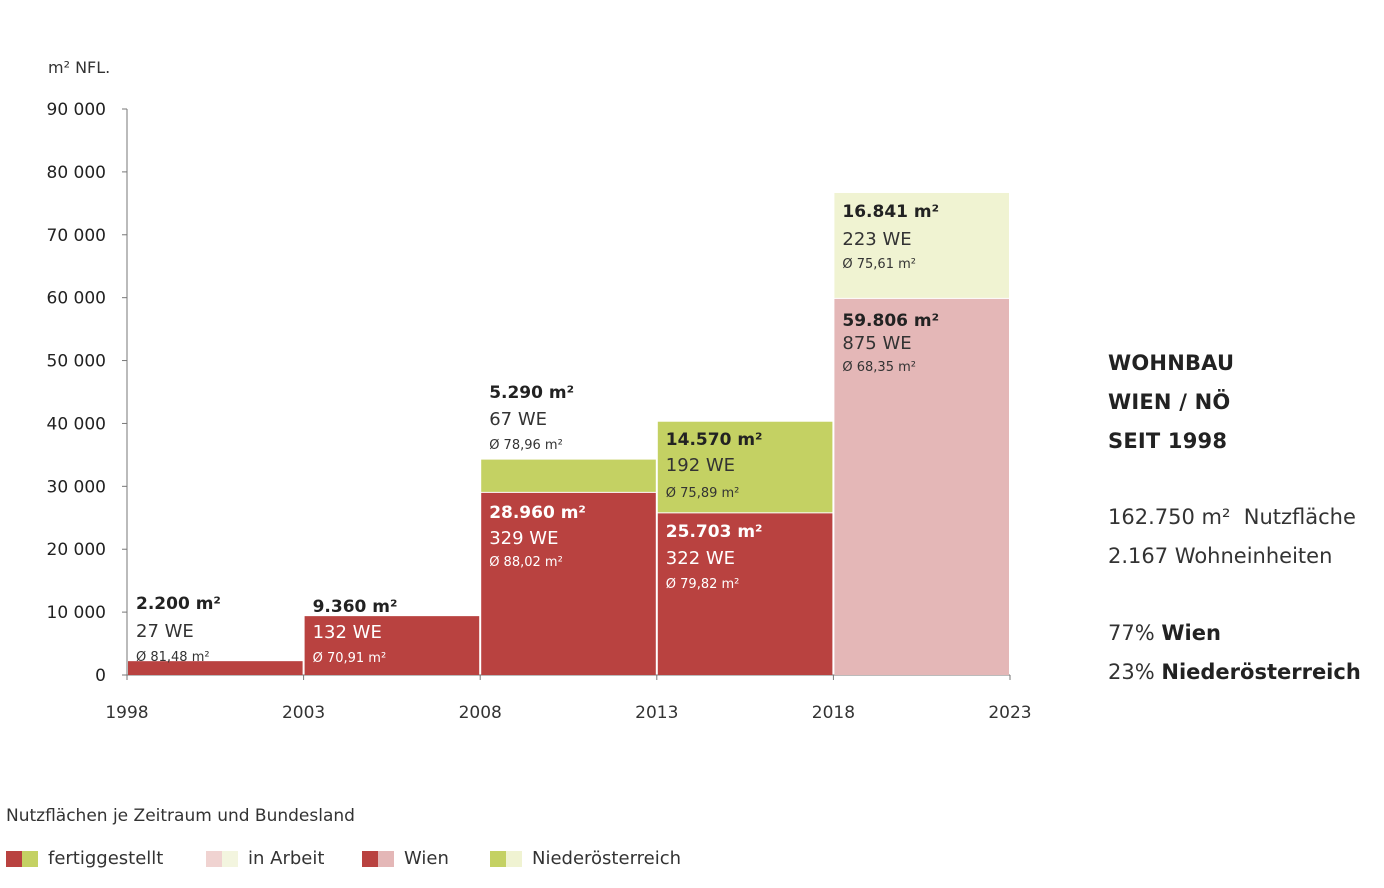 This screenshot has width=1384, height=888. What do you see at coordinates (480, 713) in the screenshot?
I see `x-tick-label: 2008` at bounding box center [480, 713].